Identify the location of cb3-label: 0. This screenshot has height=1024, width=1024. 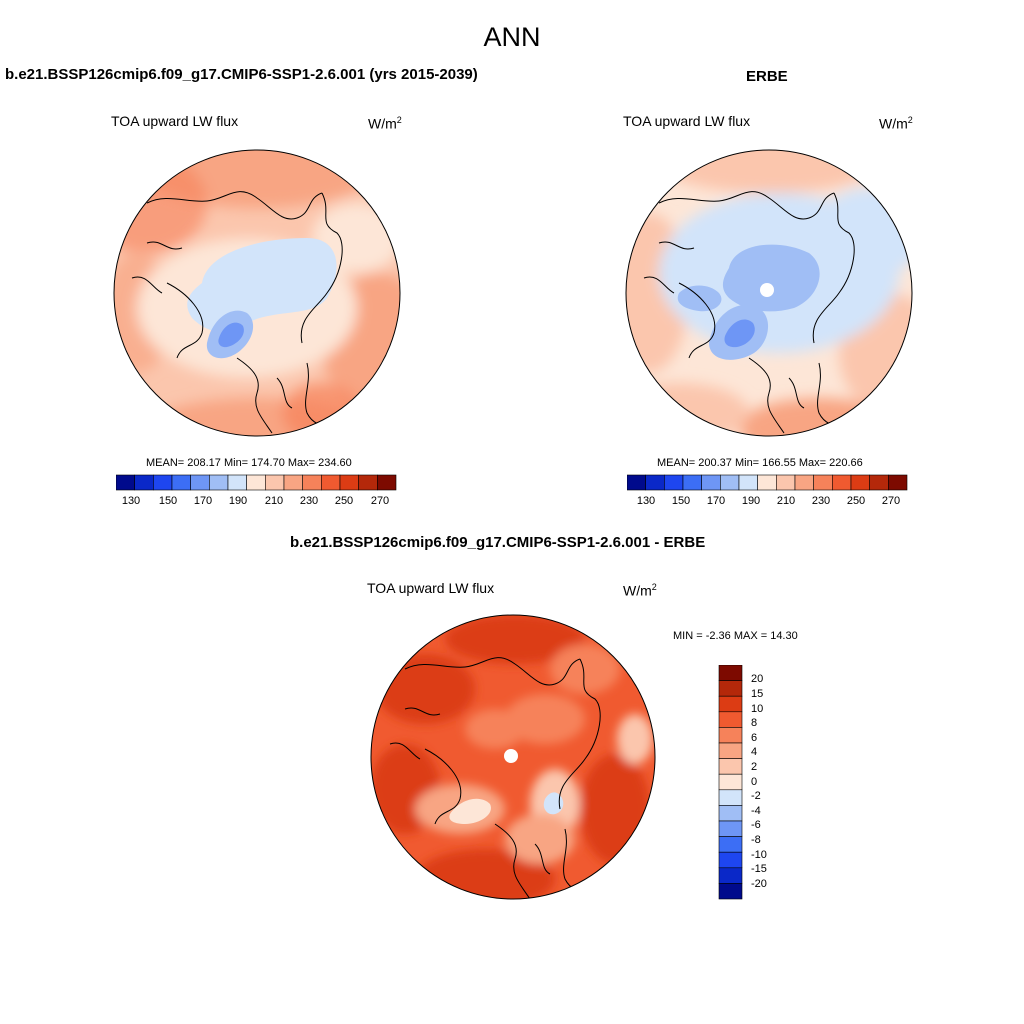
(754, 782).